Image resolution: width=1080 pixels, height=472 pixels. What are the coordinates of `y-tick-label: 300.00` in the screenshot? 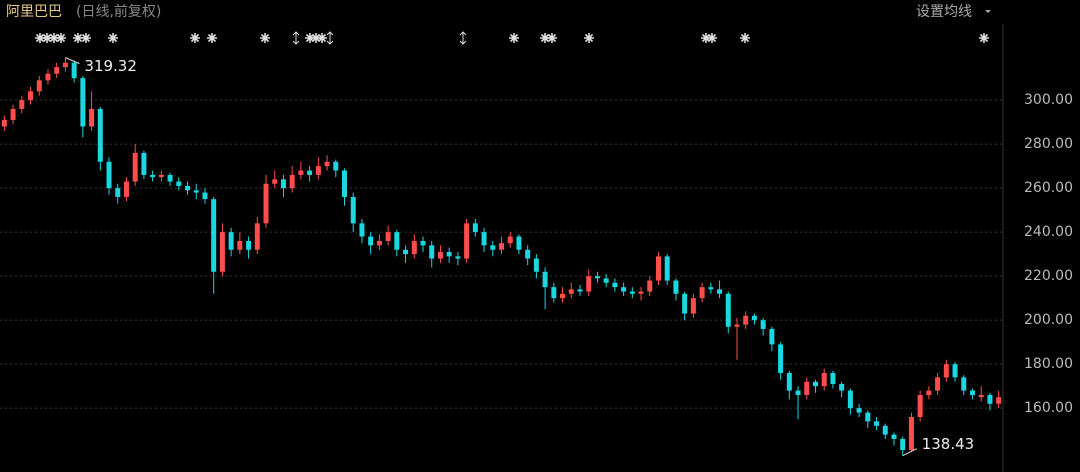 It's located at (1048, 100).